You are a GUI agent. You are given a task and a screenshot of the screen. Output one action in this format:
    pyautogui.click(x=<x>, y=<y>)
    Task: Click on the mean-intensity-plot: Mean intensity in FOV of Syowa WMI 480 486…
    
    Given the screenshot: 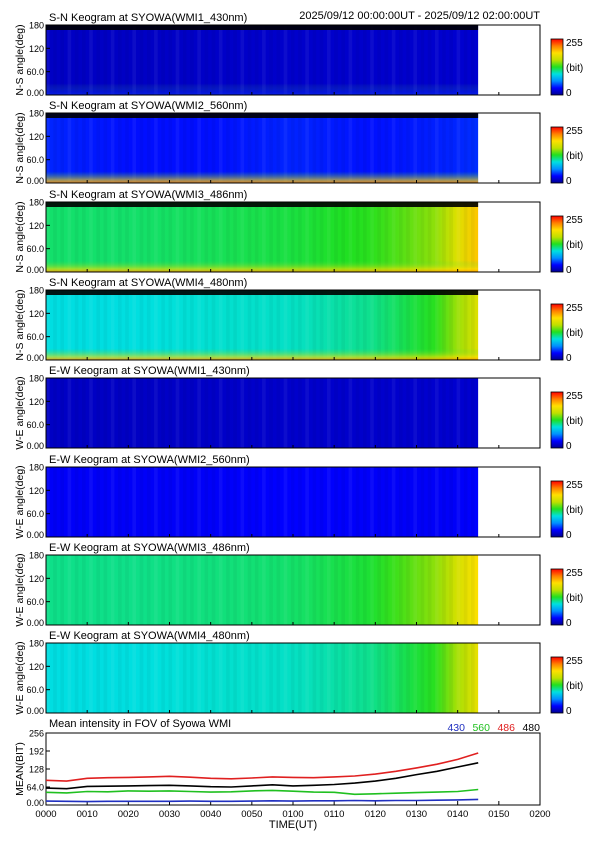 What is the action you would take?
    pyautogui.click(x=282, y=774)
    